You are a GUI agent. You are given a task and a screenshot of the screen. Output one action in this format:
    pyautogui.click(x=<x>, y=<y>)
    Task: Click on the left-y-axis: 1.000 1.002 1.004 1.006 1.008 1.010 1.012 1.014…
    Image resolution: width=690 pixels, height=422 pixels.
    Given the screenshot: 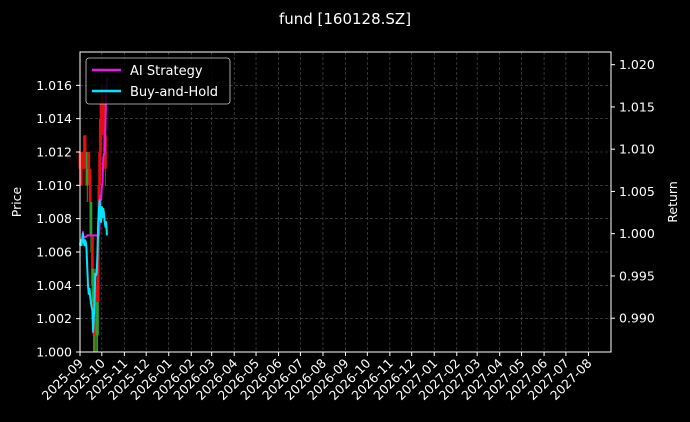 What is the action you would take?
    pyautogui.click(x=58, y=219)
    